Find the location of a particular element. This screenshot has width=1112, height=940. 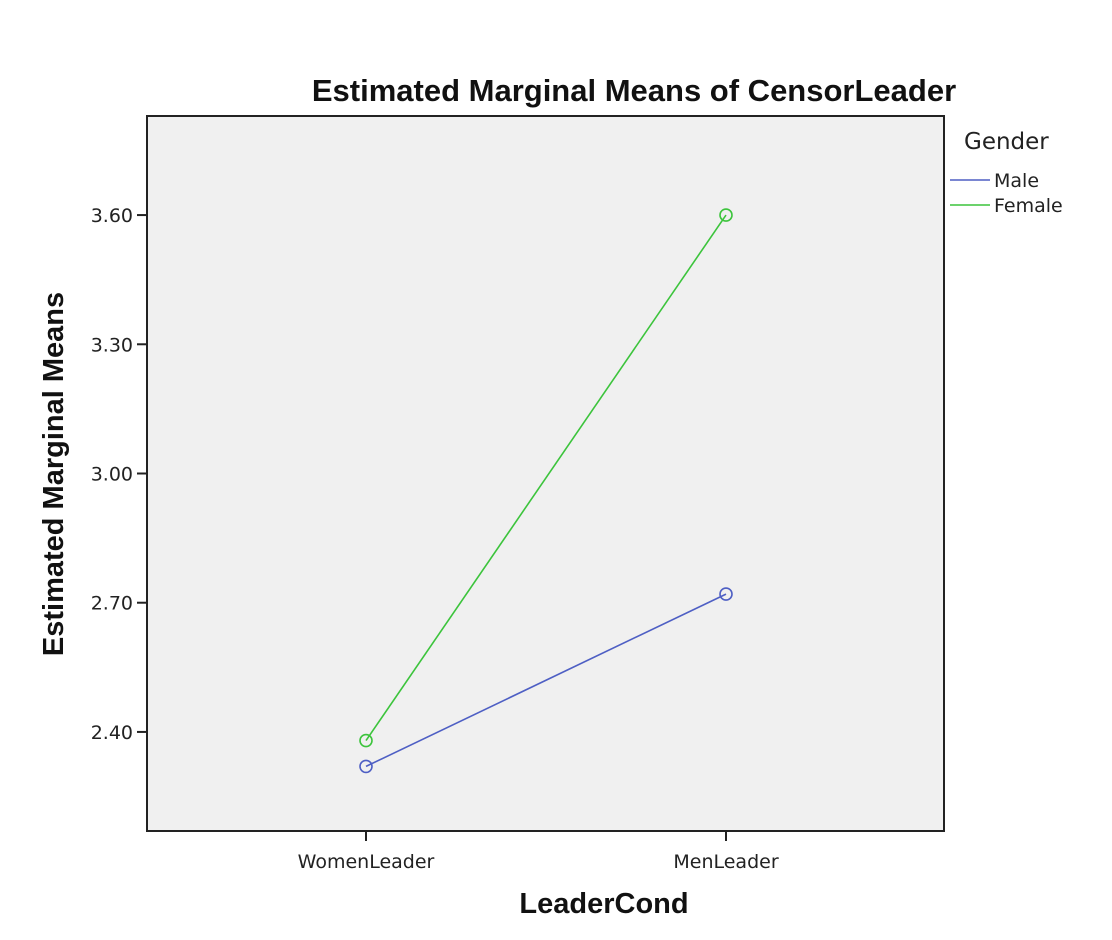

y-tick-label: 3.30 is located at coordinates (112, 345).